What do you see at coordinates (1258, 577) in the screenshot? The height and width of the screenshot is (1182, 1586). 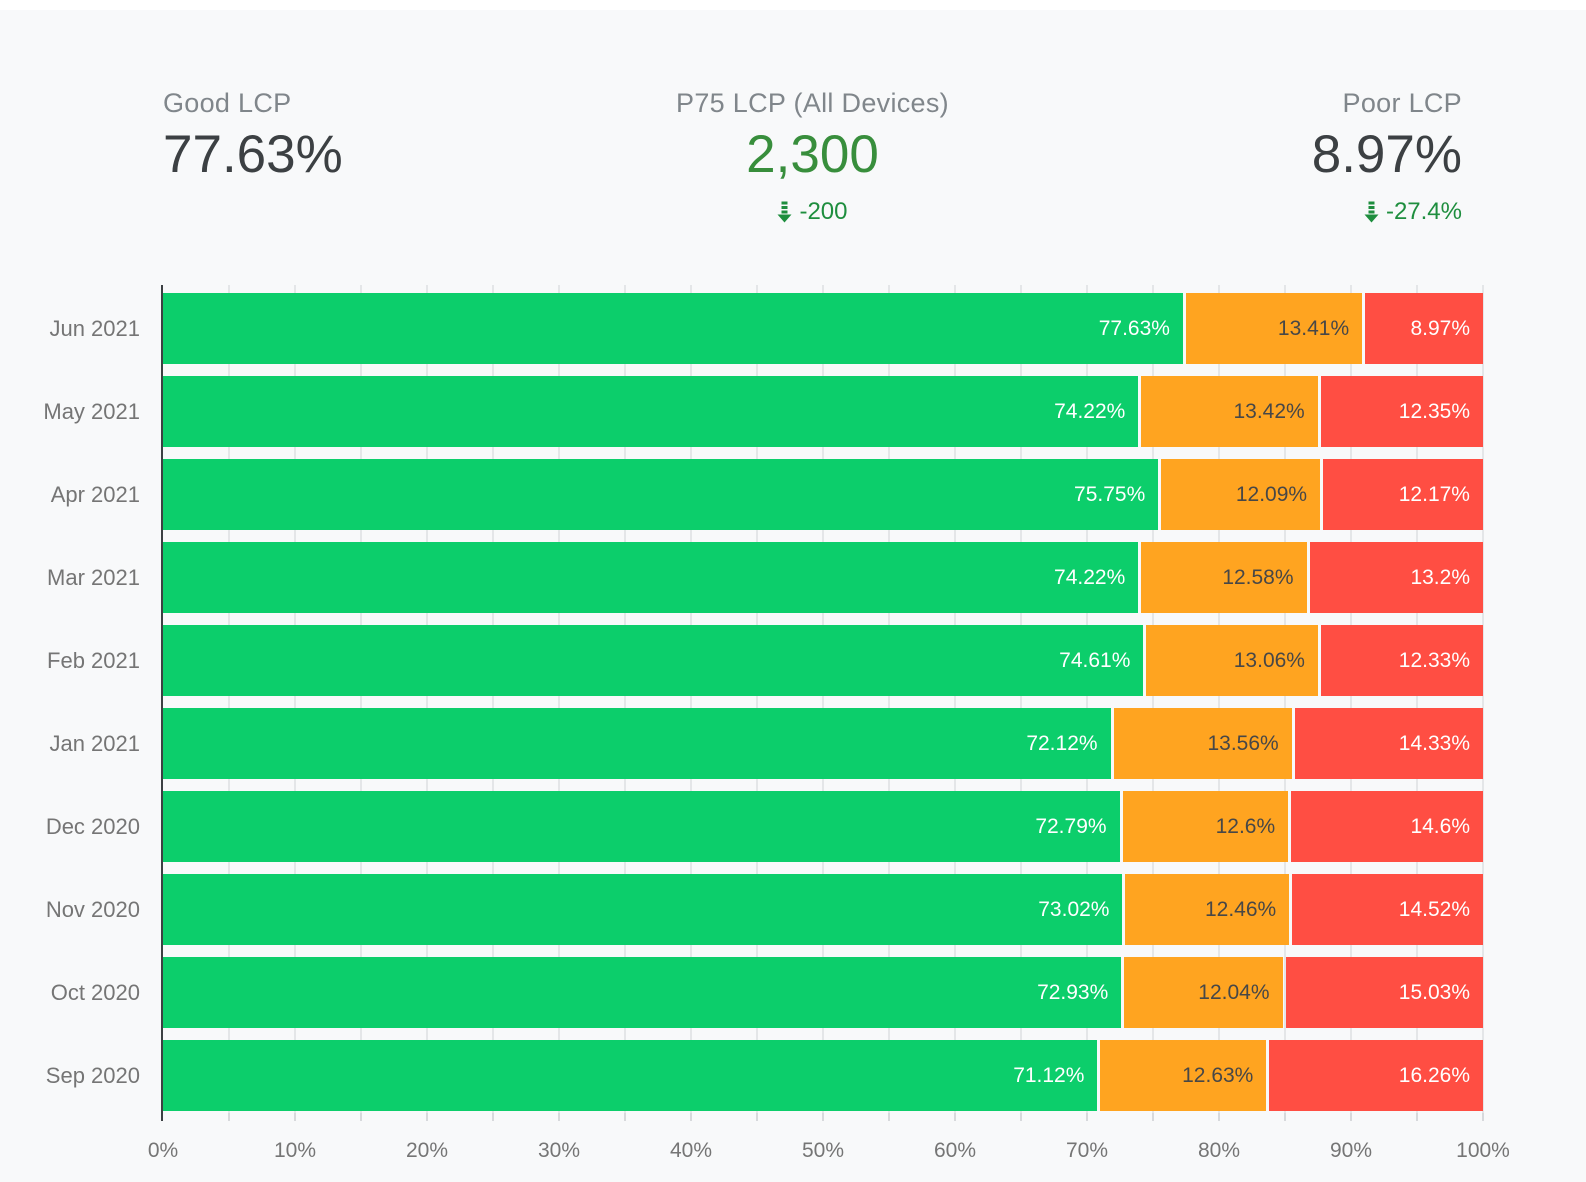 I see `bar-segment-label: 12.58%` at bounding box center [1258, 577].